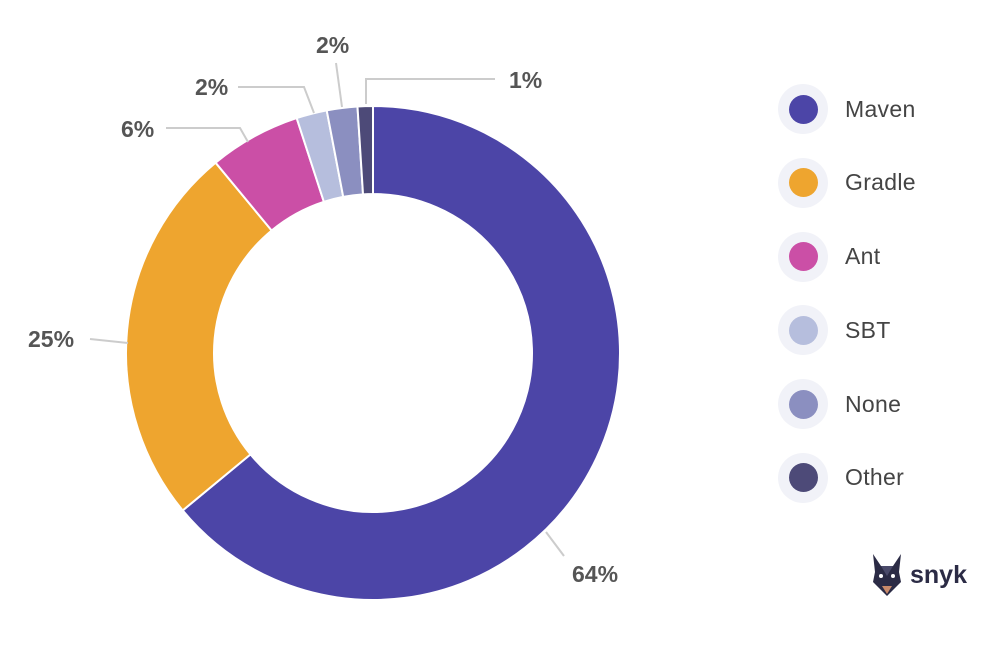 The height and width of the screenshot is (649, 1000). What do you see at coordinates (873, 403) in the screenshot?
I see `legend-label-none: None` at bounding box center [873, 403].